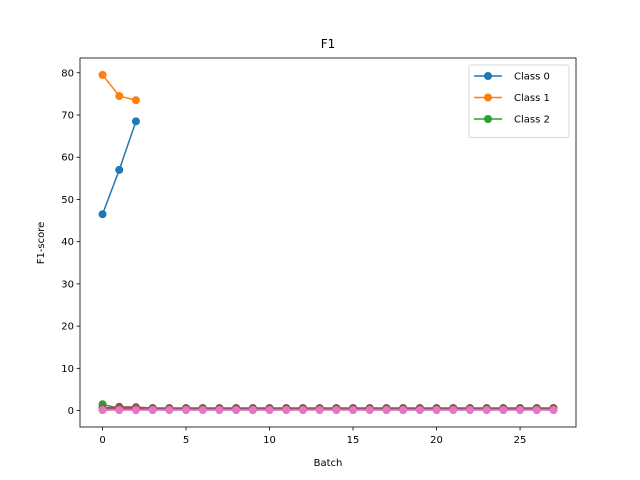 Image resolution: width=640 pixels, height=480 pixels. I want to click on y-tick-label: 50, so click(67, 200).